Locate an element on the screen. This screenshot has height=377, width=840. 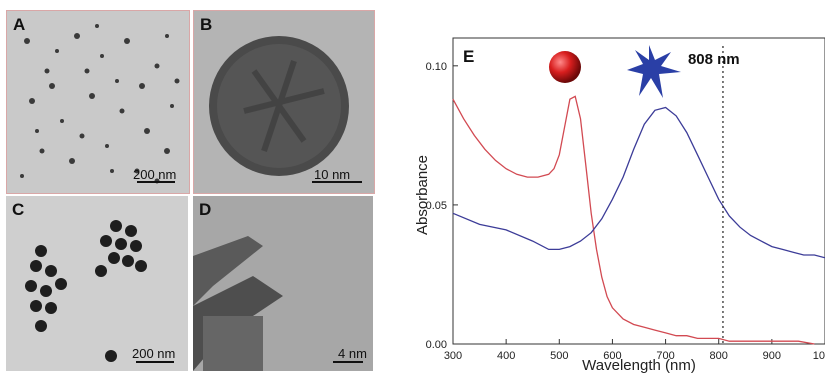
y-tick-label-0: 0.00 is located at coordinates (436, 345).